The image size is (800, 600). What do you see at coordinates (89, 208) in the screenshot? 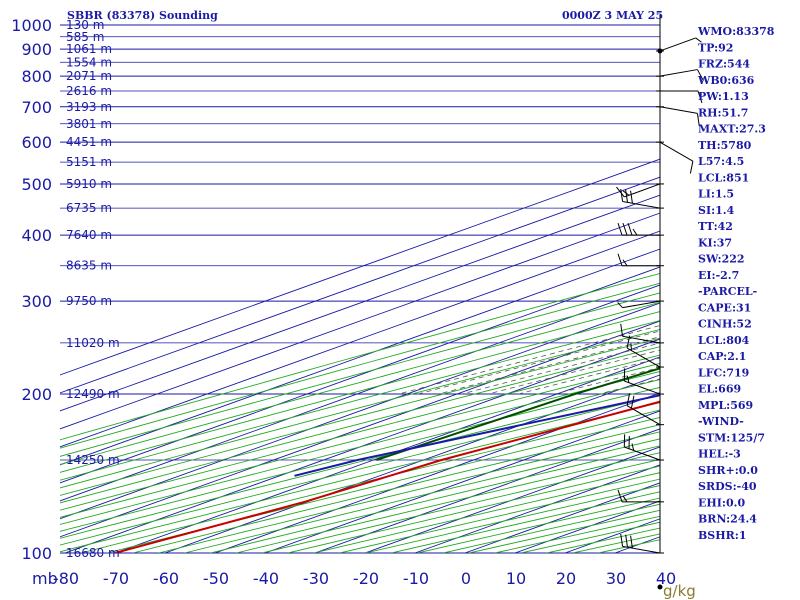
I see `height-label: 6735 m` at bounding box center [89, 208].